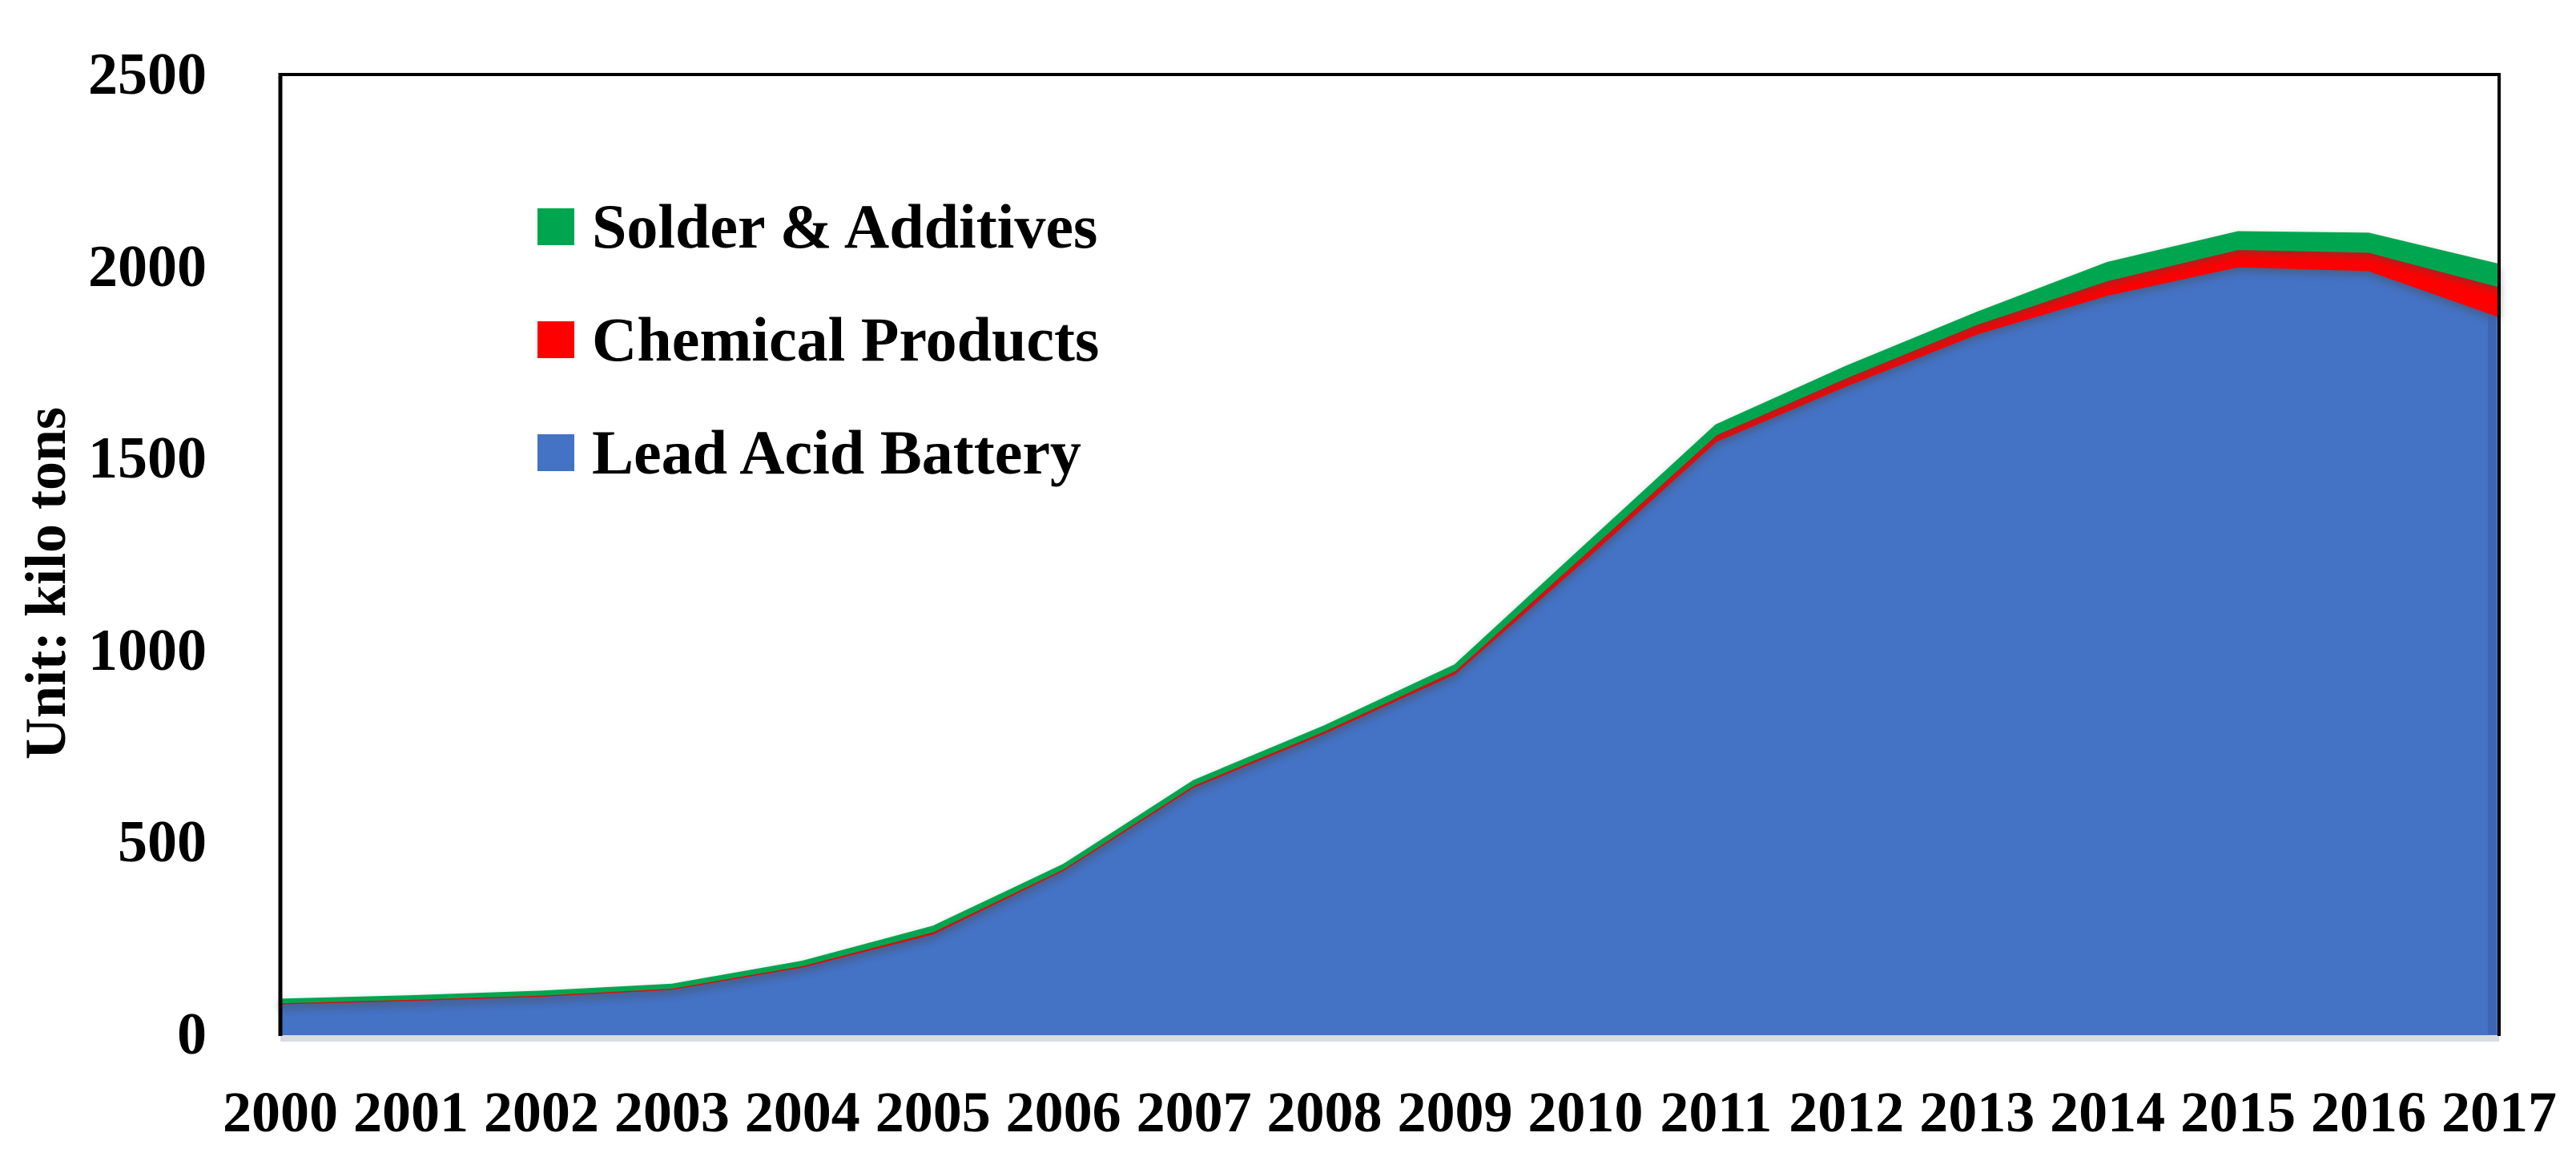  I want to click on legend-item-solder-additives: Solder & Additives, so click(818, 226).